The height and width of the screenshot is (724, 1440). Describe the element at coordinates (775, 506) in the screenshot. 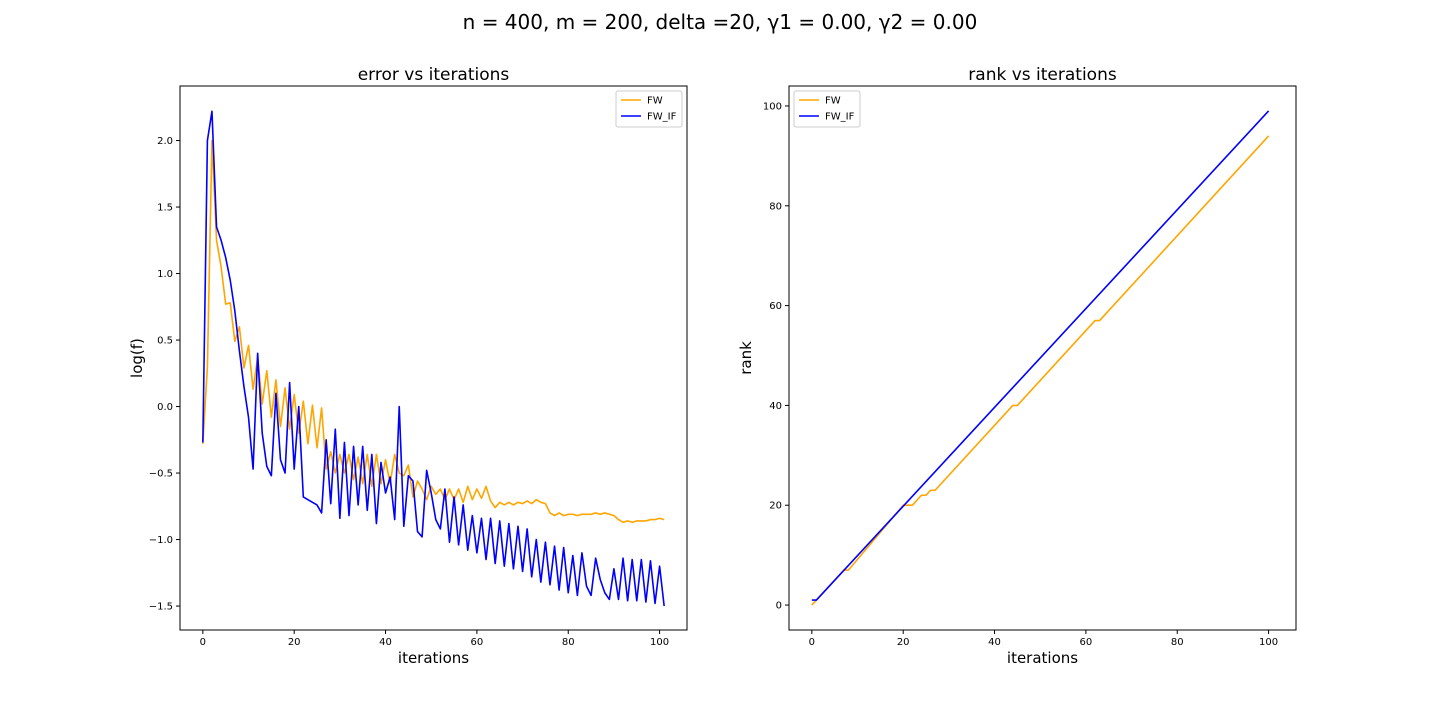

I see `chart-1-ytick-label: 20` at that location.